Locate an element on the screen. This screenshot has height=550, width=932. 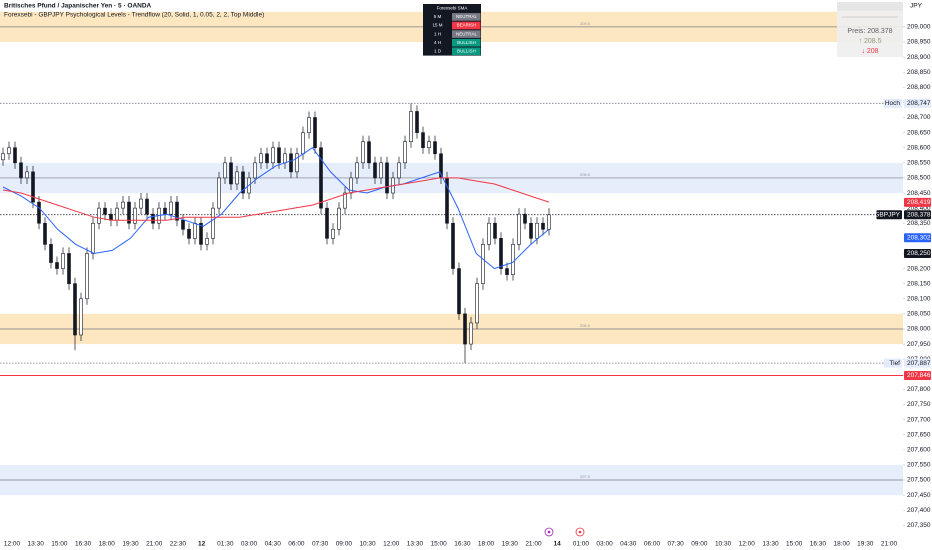
sma-timeframe: 1 D is located at coordinates (438, 50).